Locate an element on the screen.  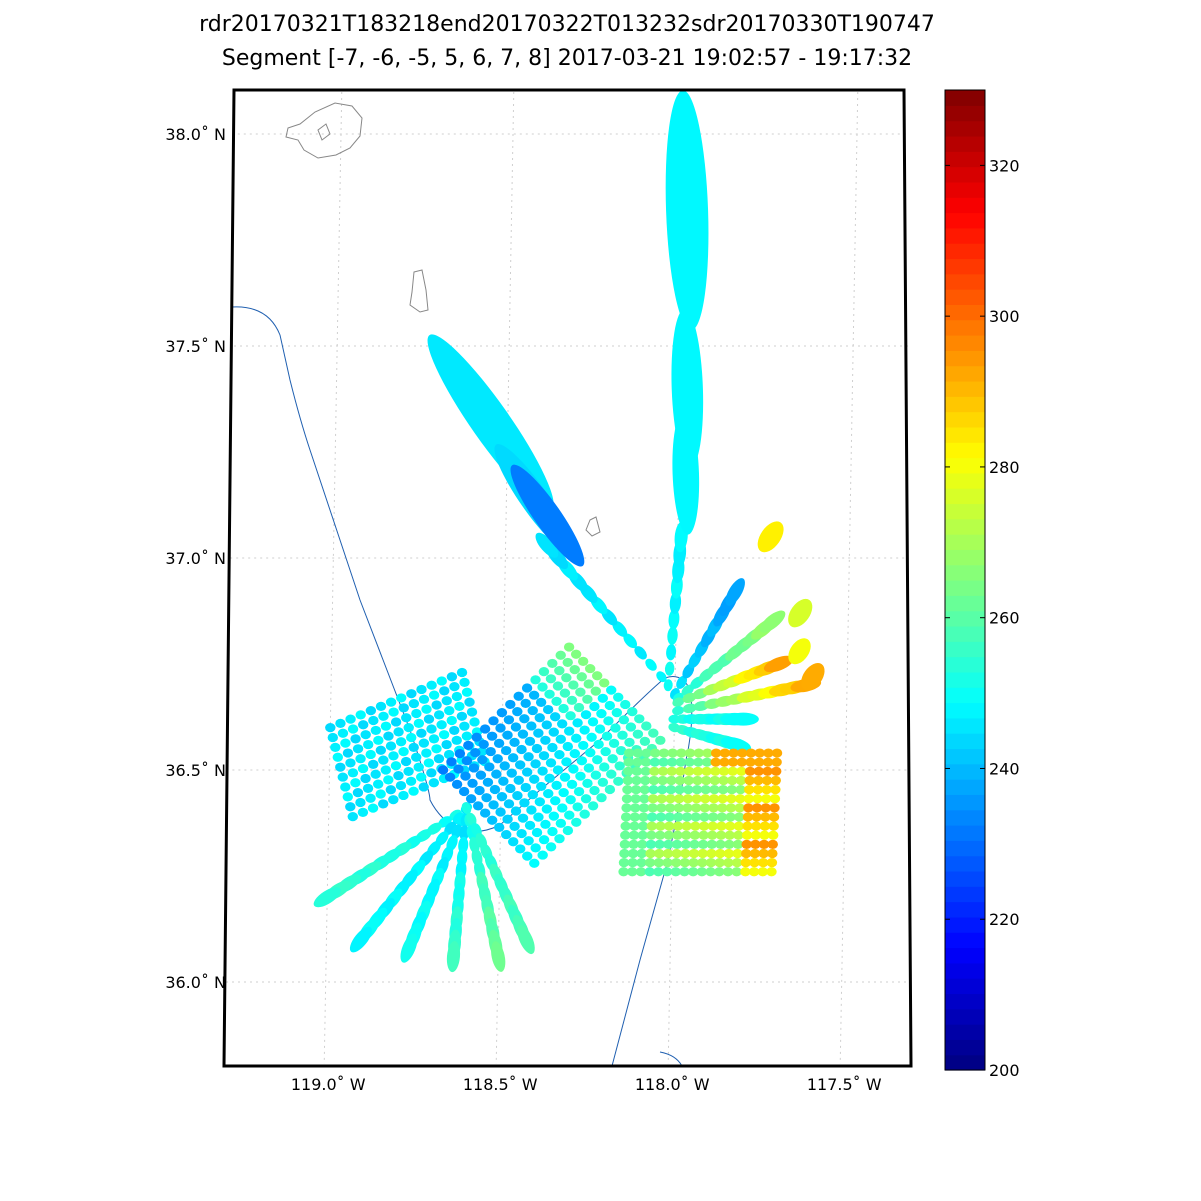
latitude-labels: 38.0˚ N 37.5˚ N 37.0˚ N 36.5˚ N 36.0˚ N is located at coordinates (195, 558).